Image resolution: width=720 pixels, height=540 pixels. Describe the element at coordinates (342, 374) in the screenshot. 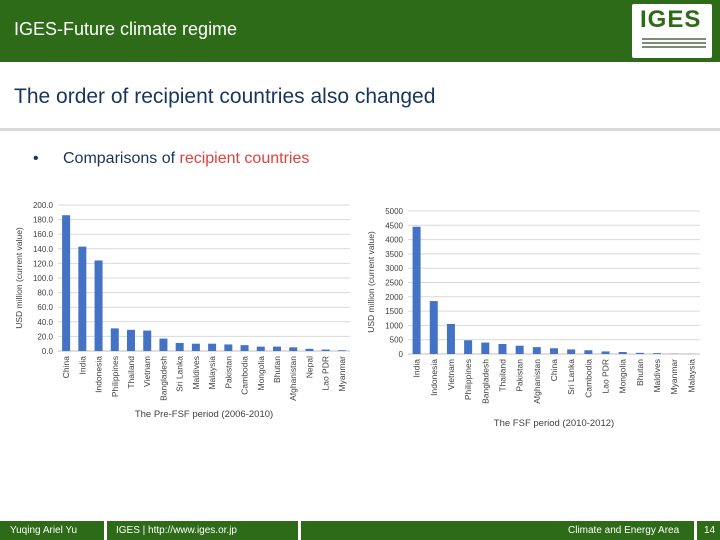

I see `pre-fsf-category-label: Myanmar` at that location.